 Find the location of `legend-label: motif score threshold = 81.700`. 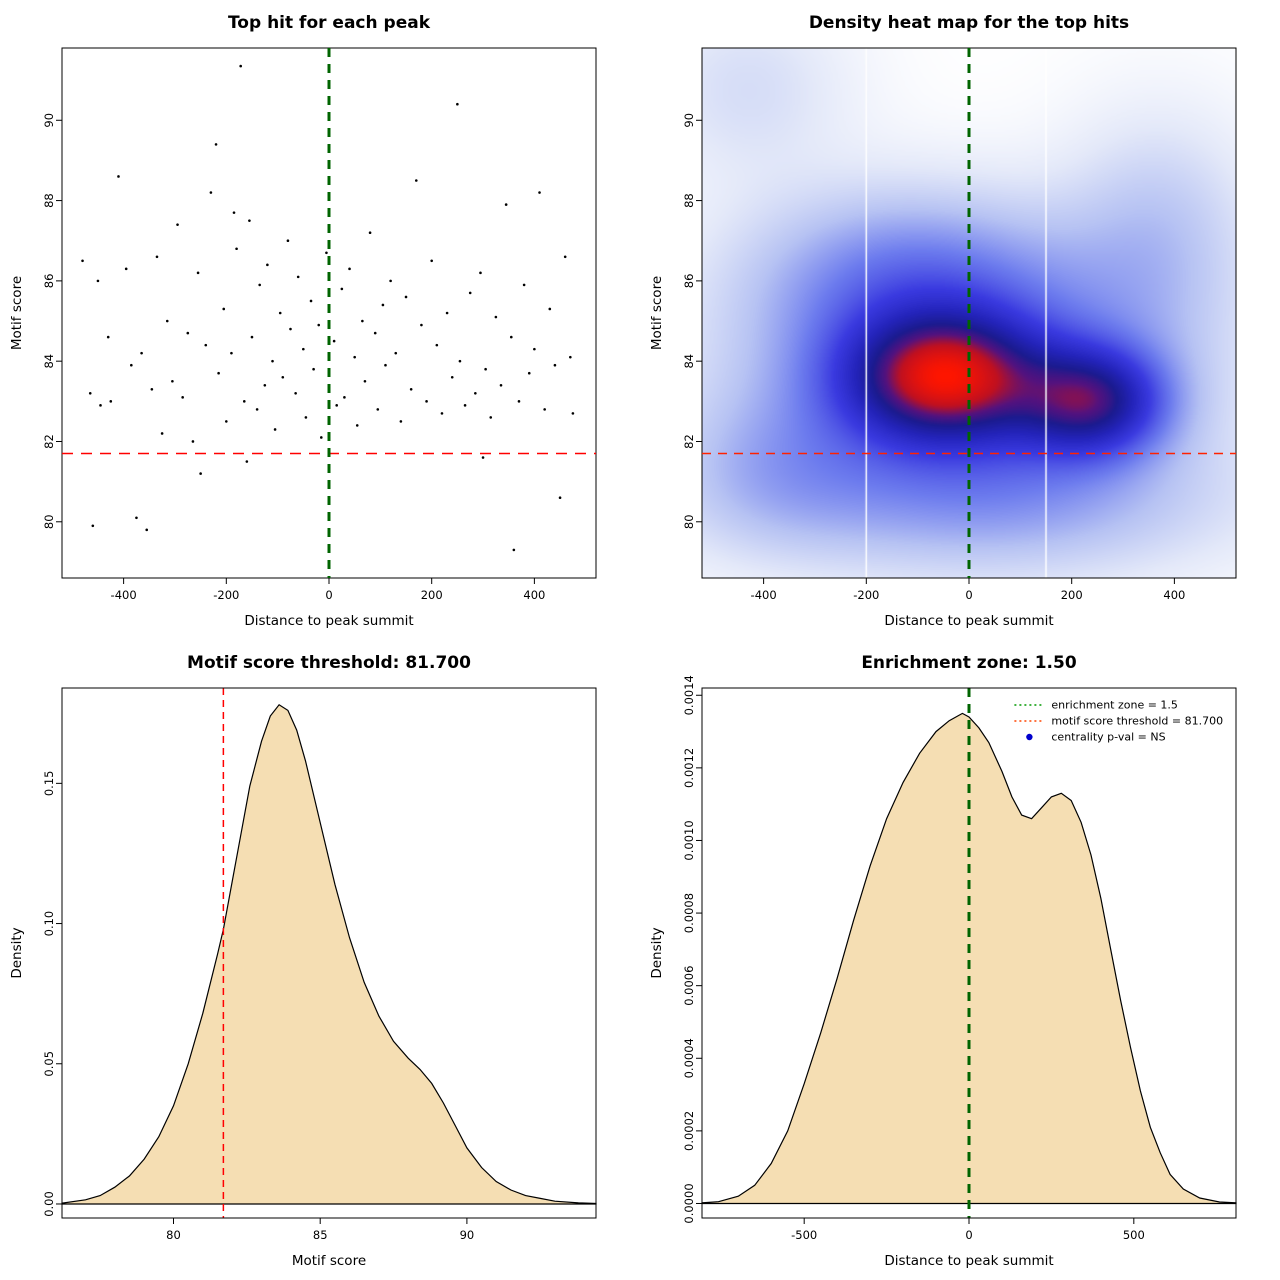

legend-label: motif score threshold = 81.700 is located at coordinates (1137, 721).